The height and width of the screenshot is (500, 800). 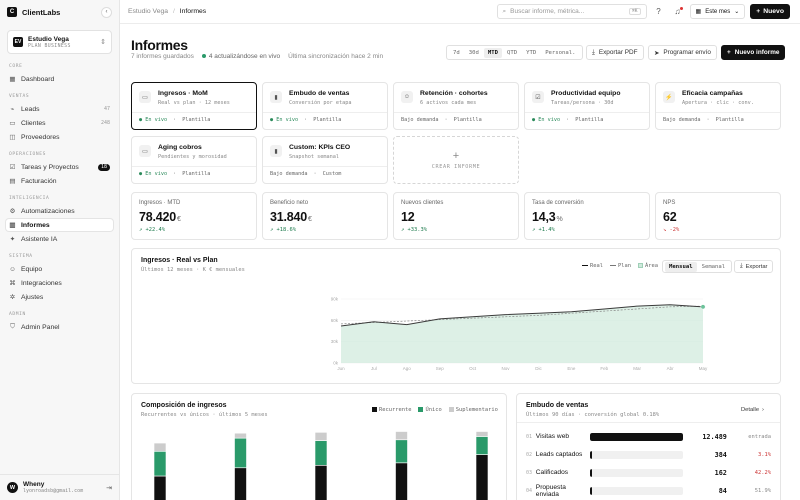 I want to click on period-selector: ▦ Este mes ⌄, so click(x=717, y=11).